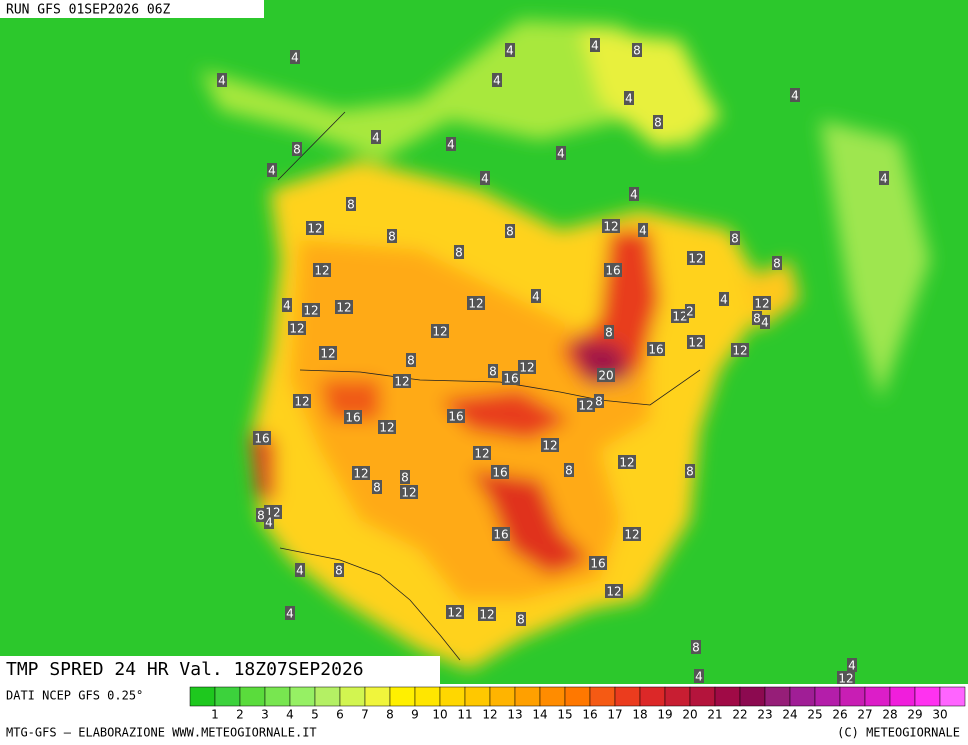 The width and height of the screenshot is (968, 745). What do you see at coordinates (564, 715) in the screenshot?
I see `legend-tick-label: 15` at bounding box center [564, 715].